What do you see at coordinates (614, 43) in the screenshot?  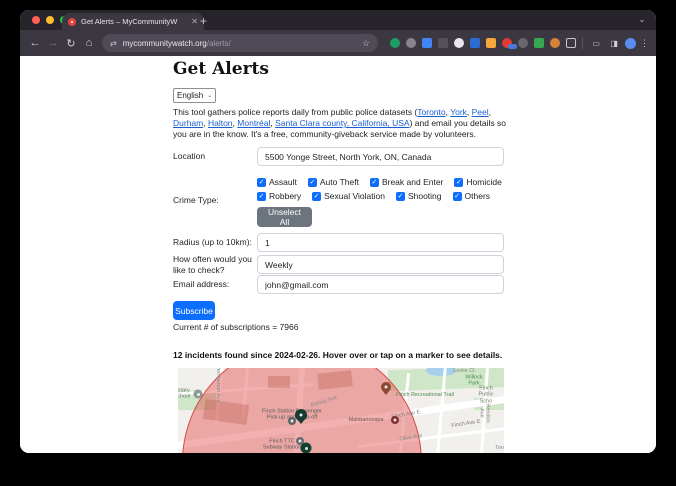 I see `side-panel-icon: ◨` at bounding box center [614, 43].